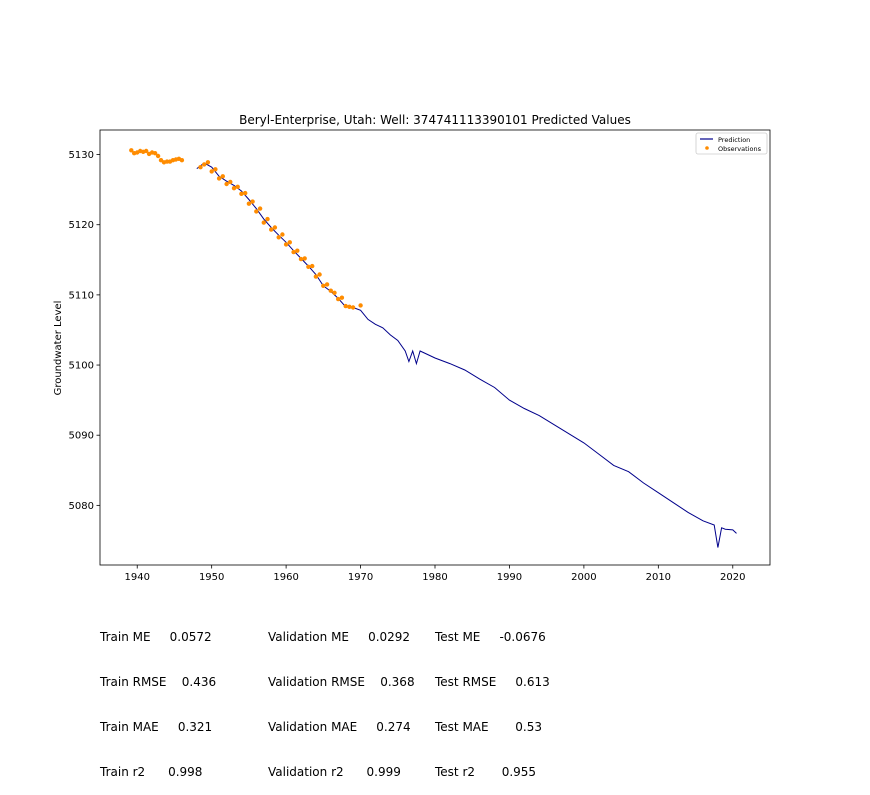 This screenshot has width=870, height=795. I want to click on validation-rmse: Validation RMSE 0.368, so click(341, 682).